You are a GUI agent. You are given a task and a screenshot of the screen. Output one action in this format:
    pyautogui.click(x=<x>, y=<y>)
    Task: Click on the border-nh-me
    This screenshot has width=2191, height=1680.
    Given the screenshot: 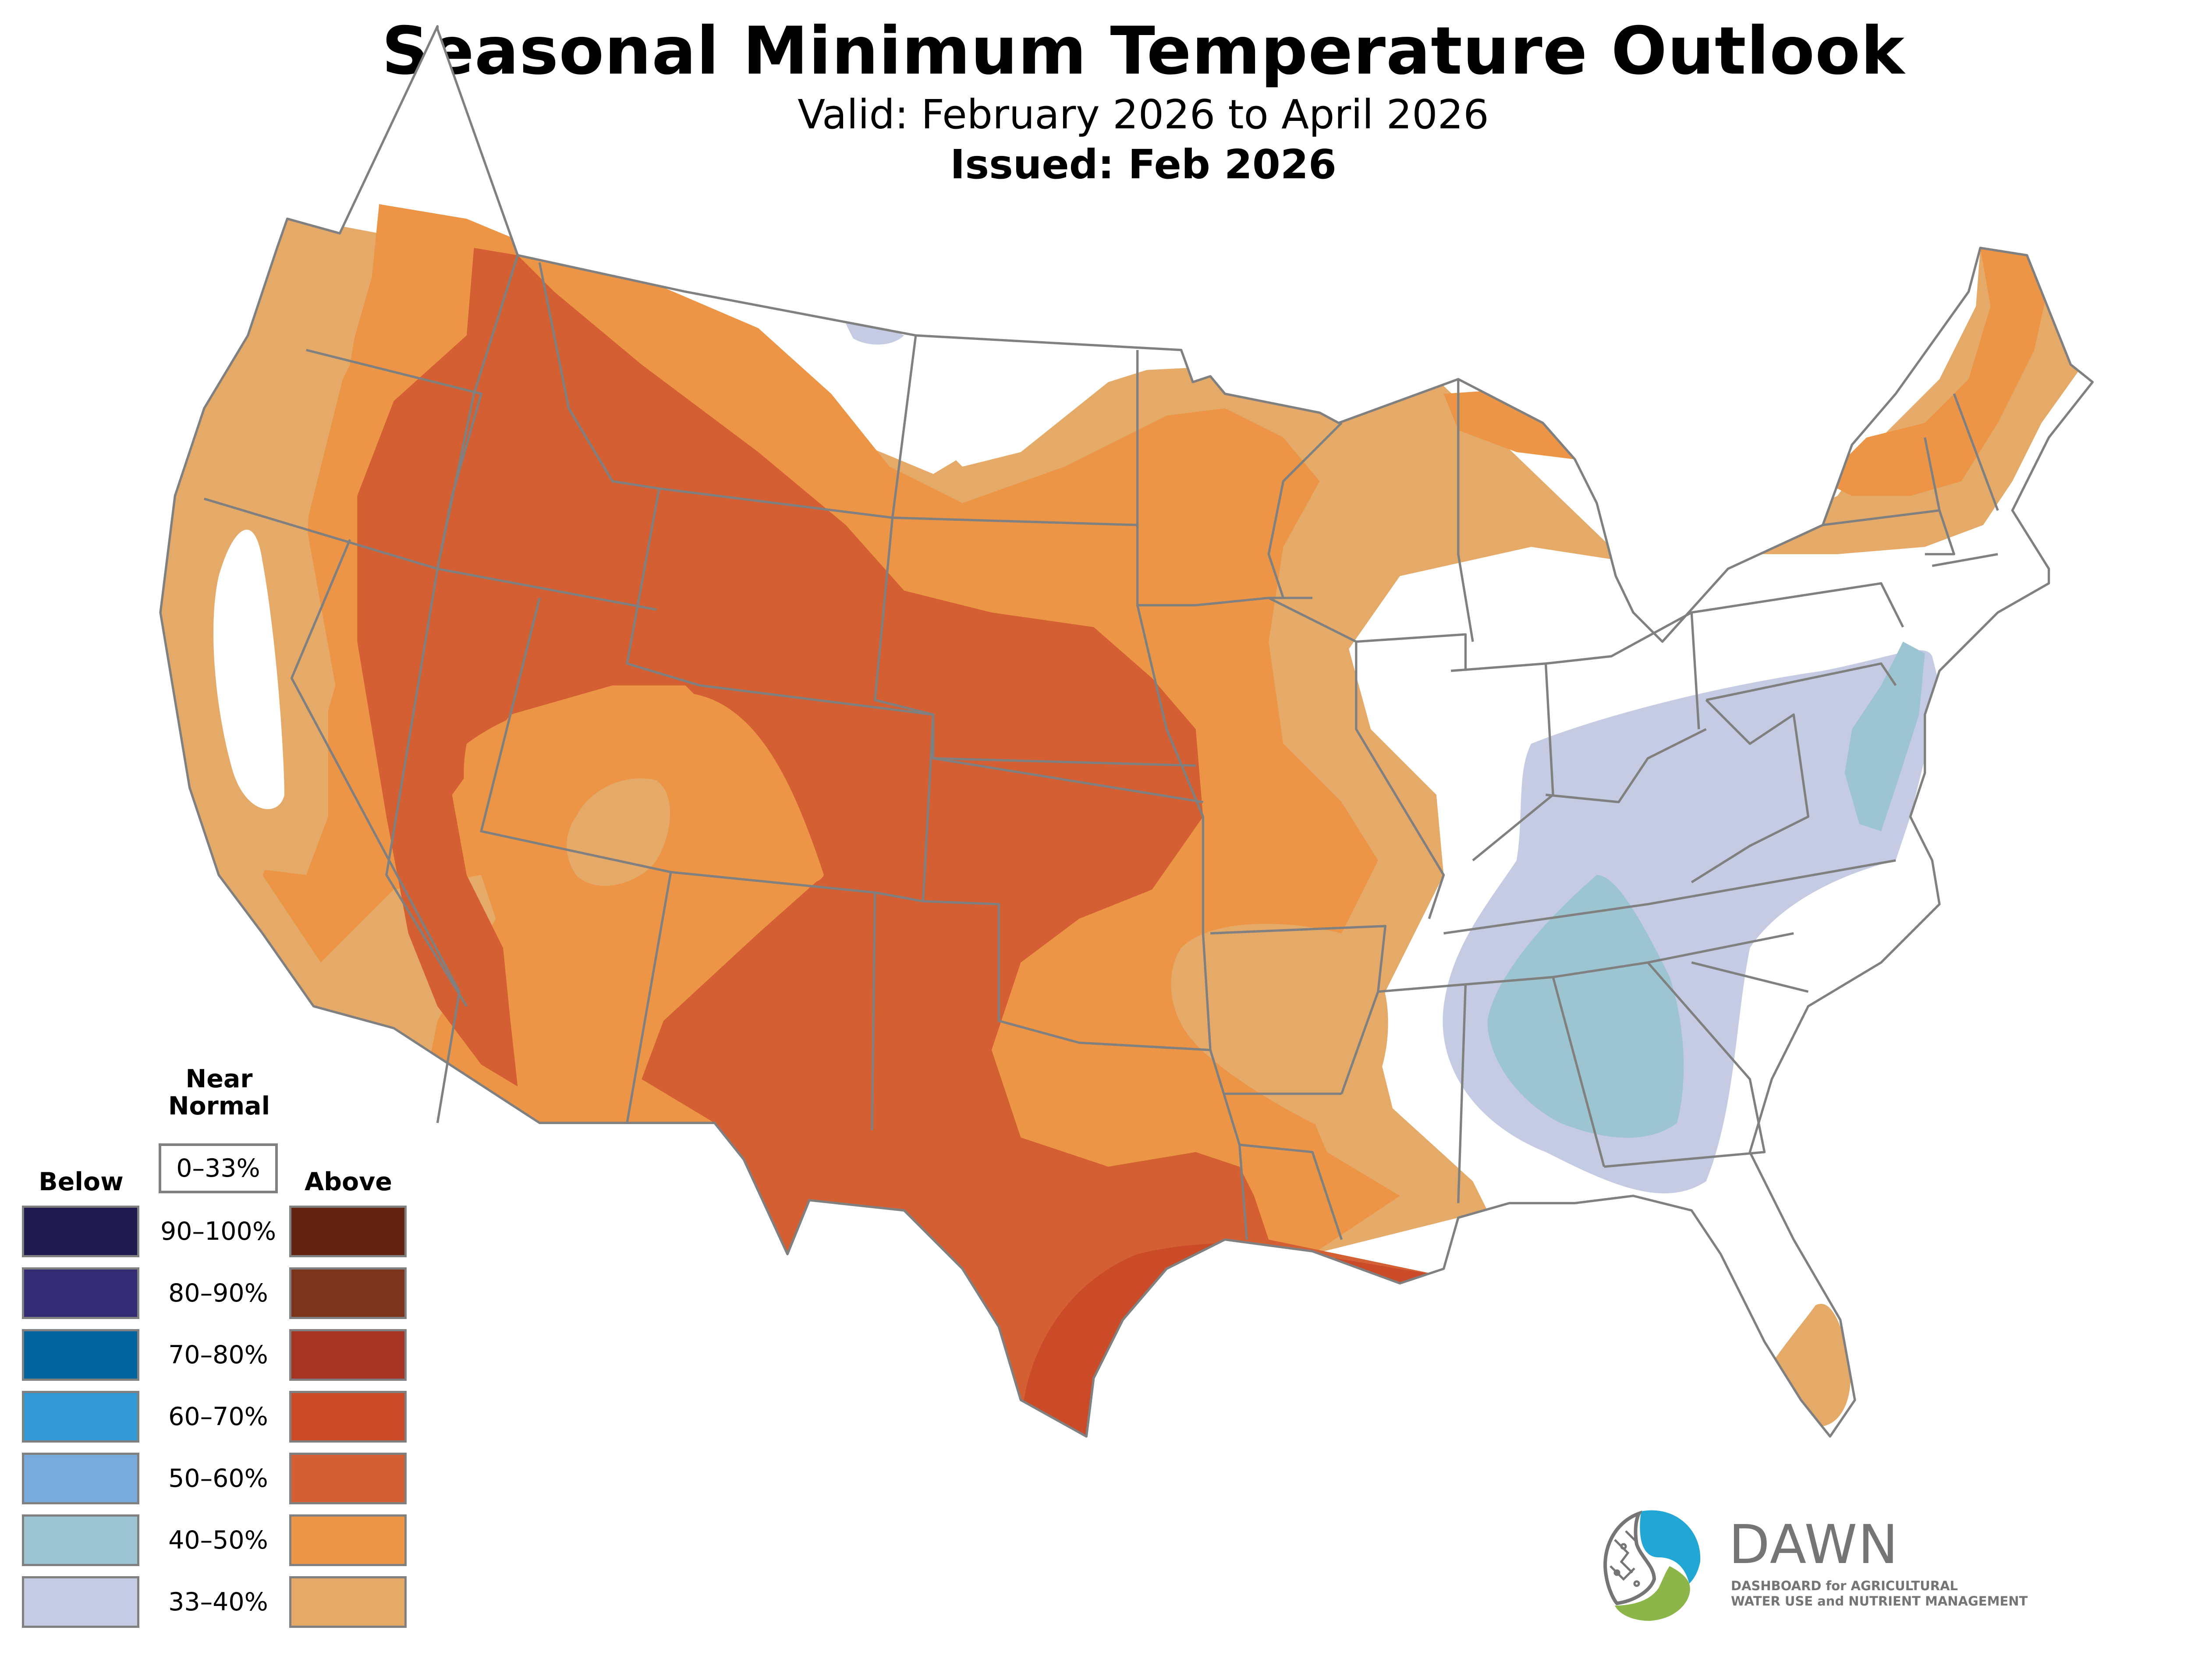 What is the action you would take?
    pyautogui.click(x=1976, y=452)
    